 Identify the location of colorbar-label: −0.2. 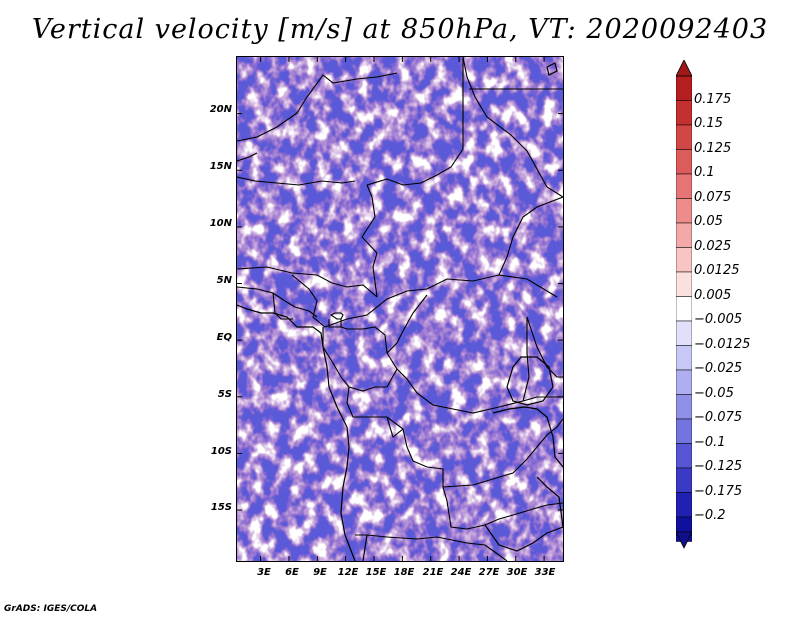
(710, 515).